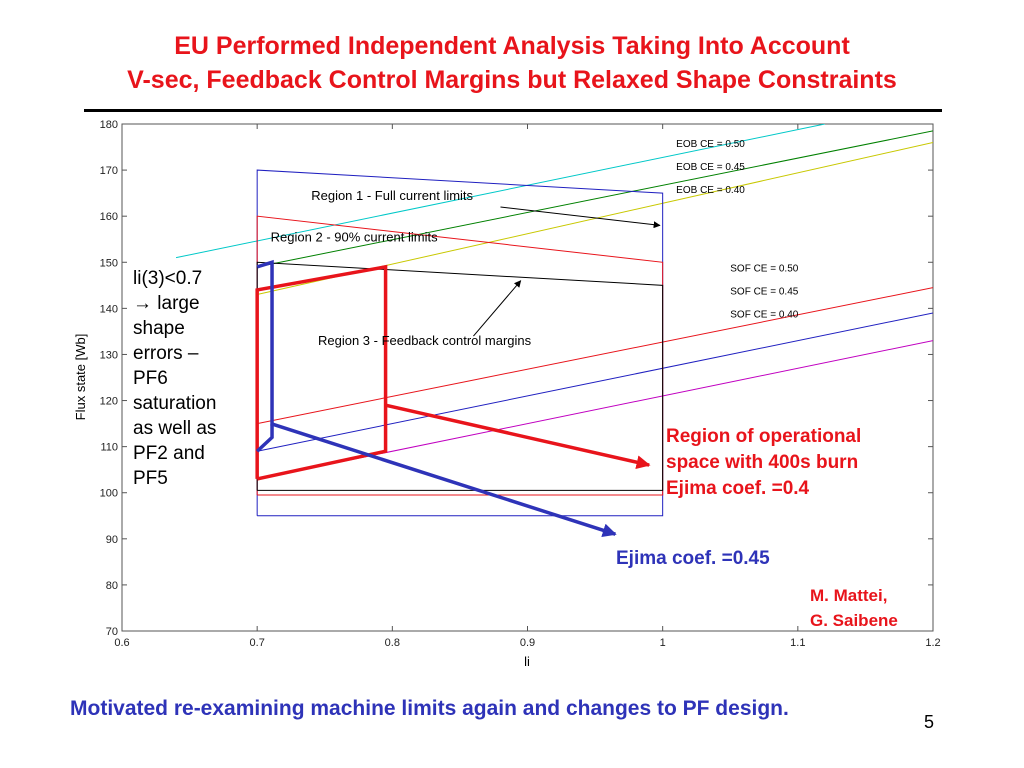 The width and height of the screenshot is (1024, 768). I want to click on chart-annotation: SOF CE = 0.50, so click(764, 268).